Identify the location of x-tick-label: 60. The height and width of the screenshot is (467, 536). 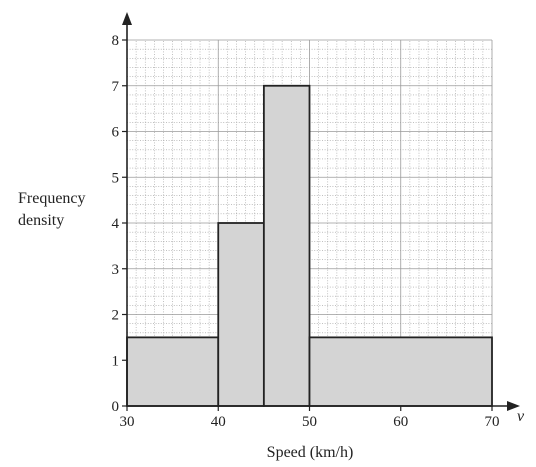
(400, 422).